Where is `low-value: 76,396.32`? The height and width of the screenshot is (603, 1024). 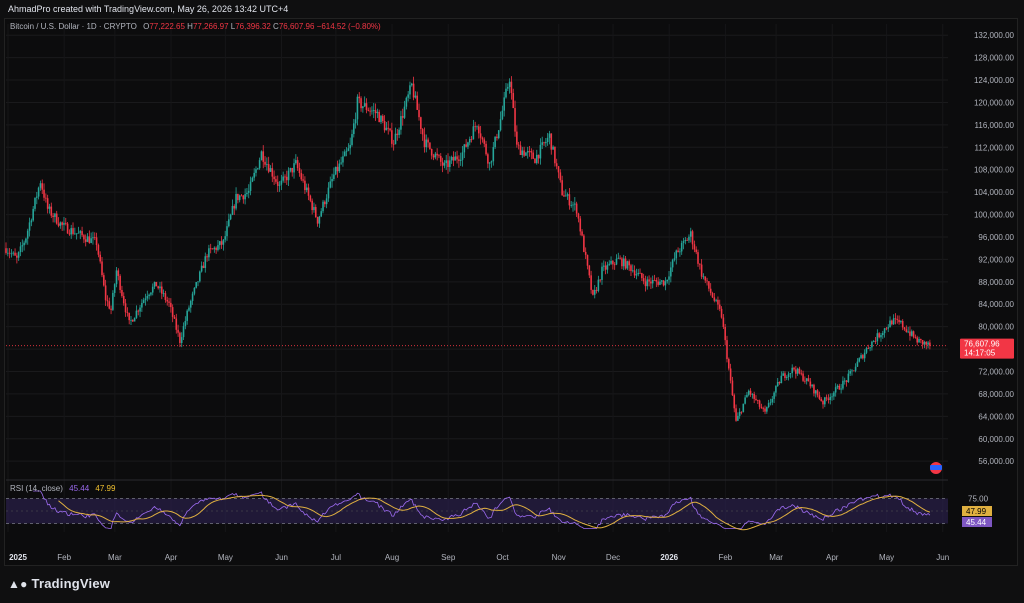
low-value: 76,396.32 is located at coordinates (253, 26).